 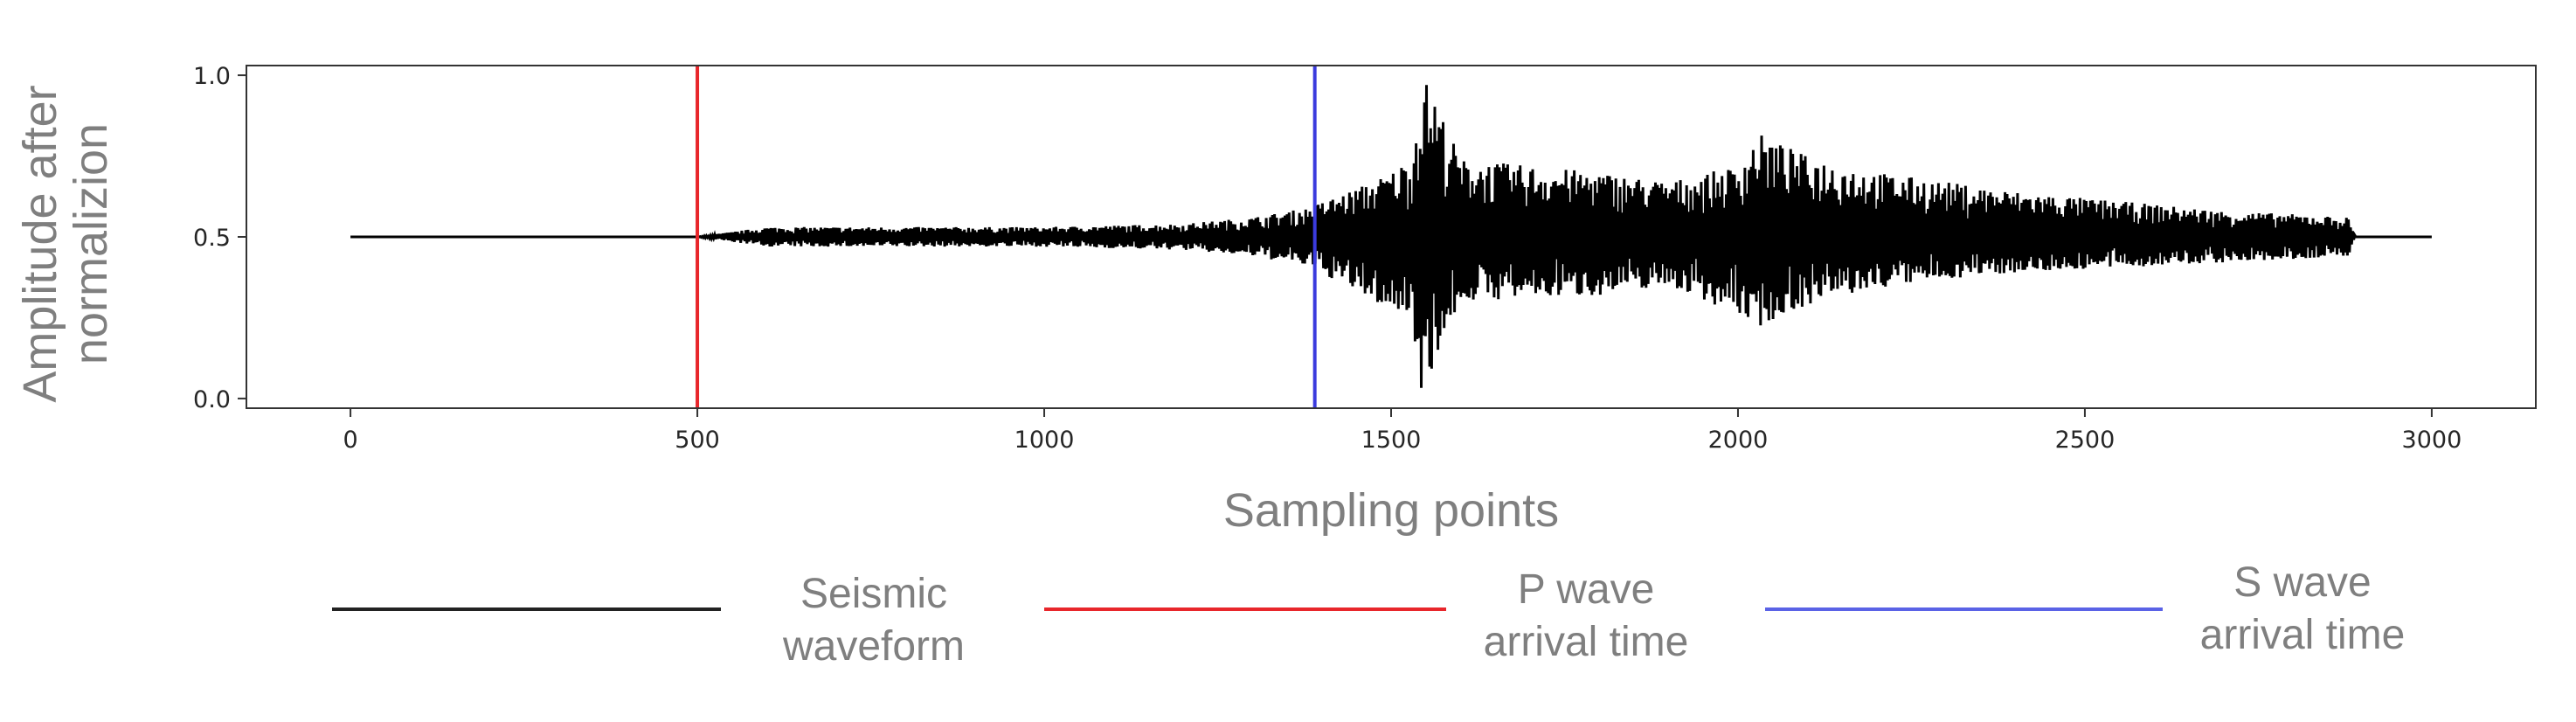 What do you see at coordinates (2085, 440) in the screenshot?
I see `x-tick-label: 2500` at bounding box center [2085, 440].